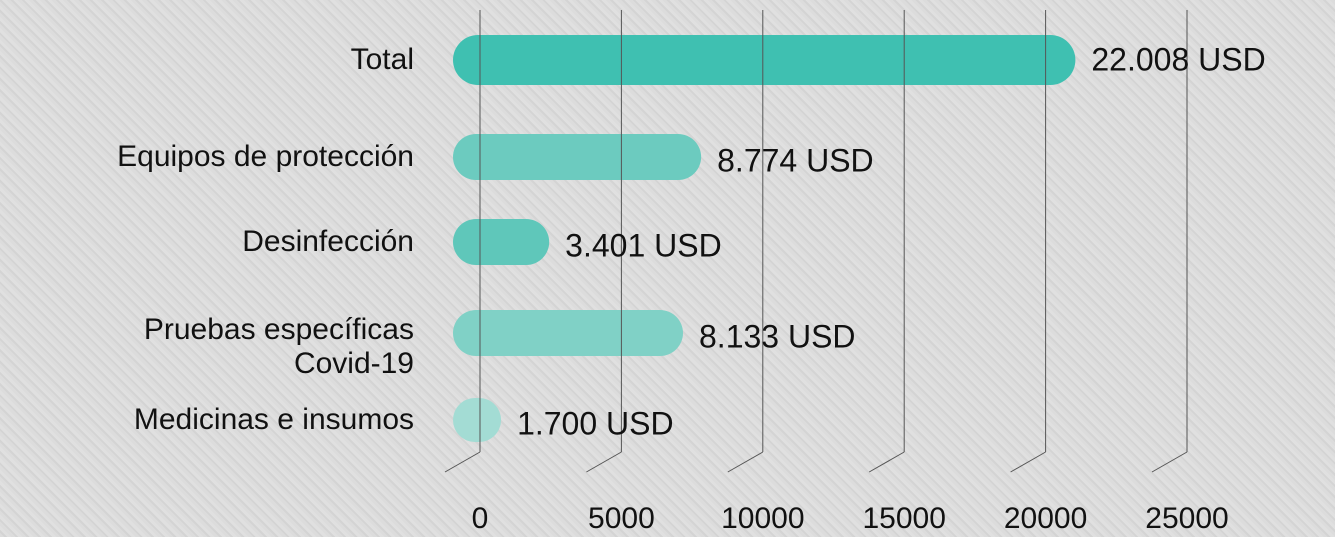  Describe the element at coordinates (777, 336) in the screenshot. I see `value-label: 8.133 USD` at that location.